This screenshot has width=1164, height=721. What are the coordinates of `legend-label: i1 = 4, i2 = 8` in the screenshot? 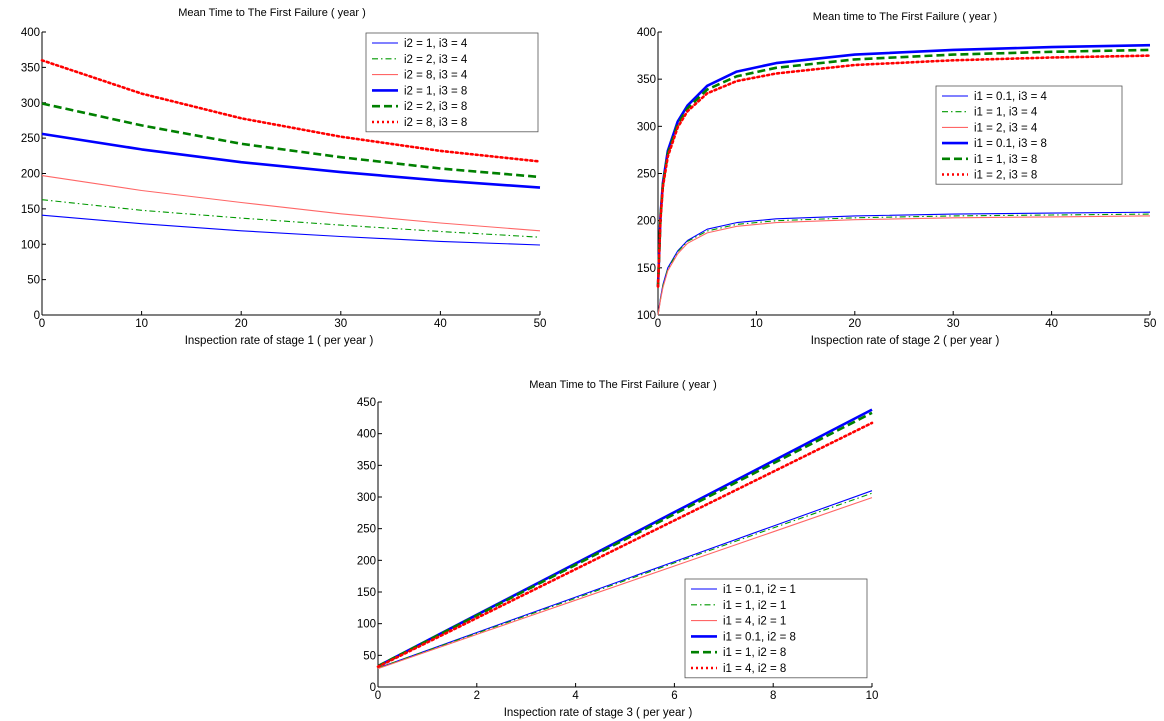 It's located at (754, 669).